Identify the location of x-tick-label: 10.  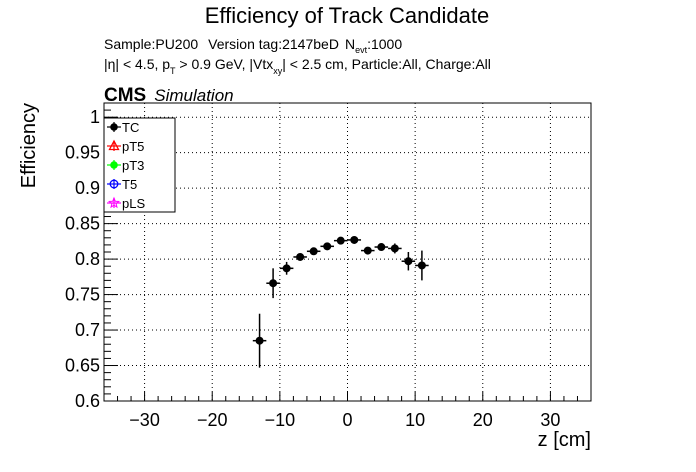
(415, 420).